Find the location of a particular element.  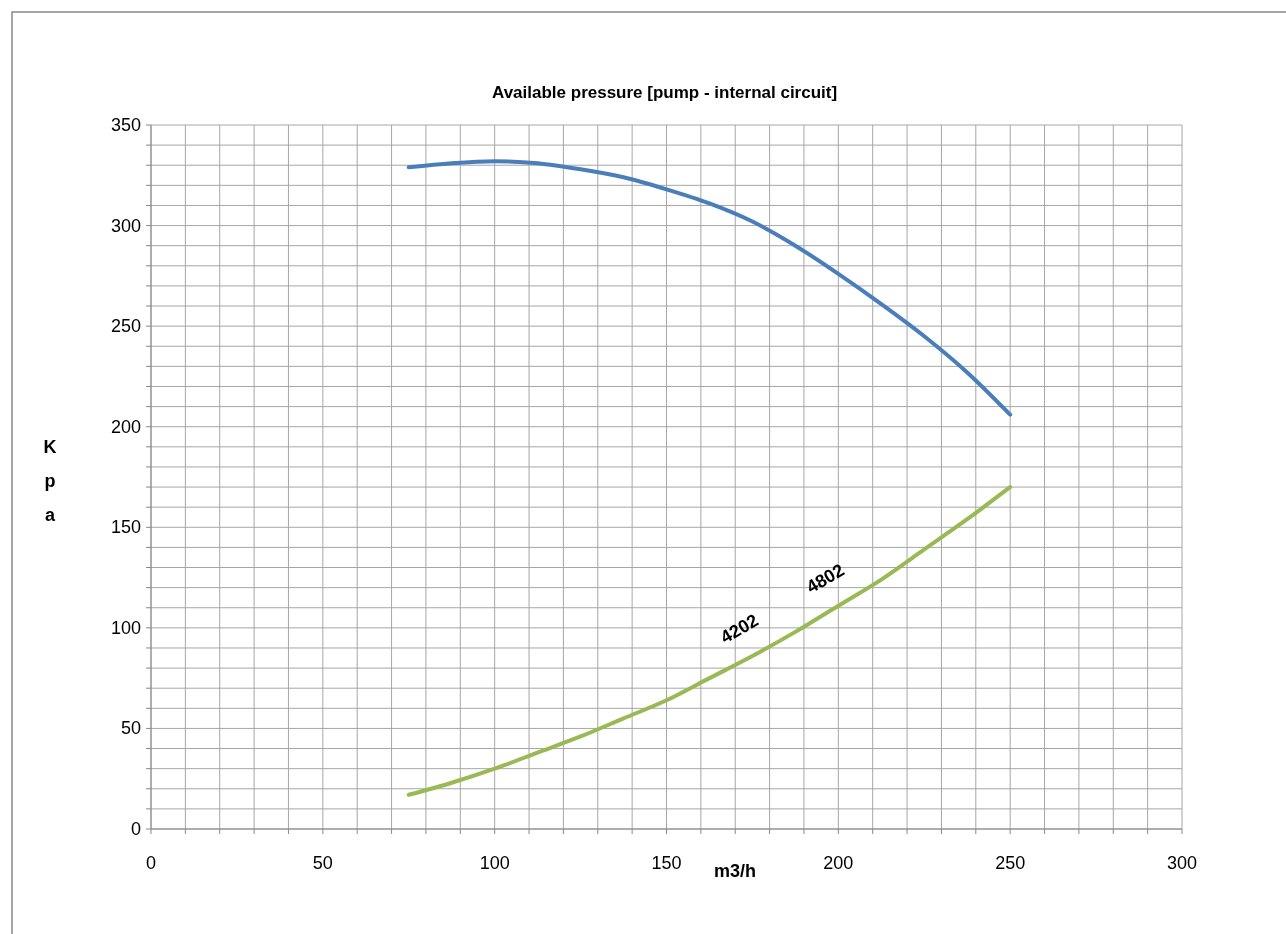

y-tick-label: 50 is located at coordinates (130, 728).